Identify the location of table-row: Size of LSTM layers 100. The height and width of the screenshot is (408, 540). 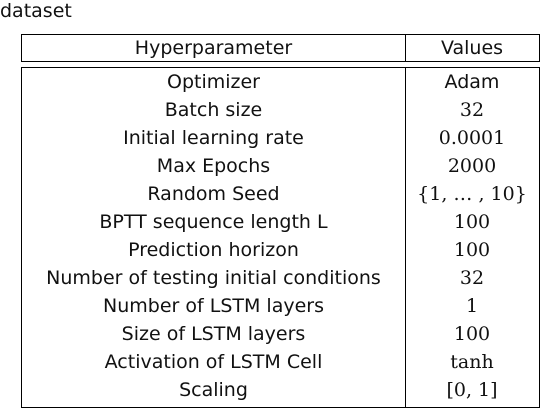
(280, 334).